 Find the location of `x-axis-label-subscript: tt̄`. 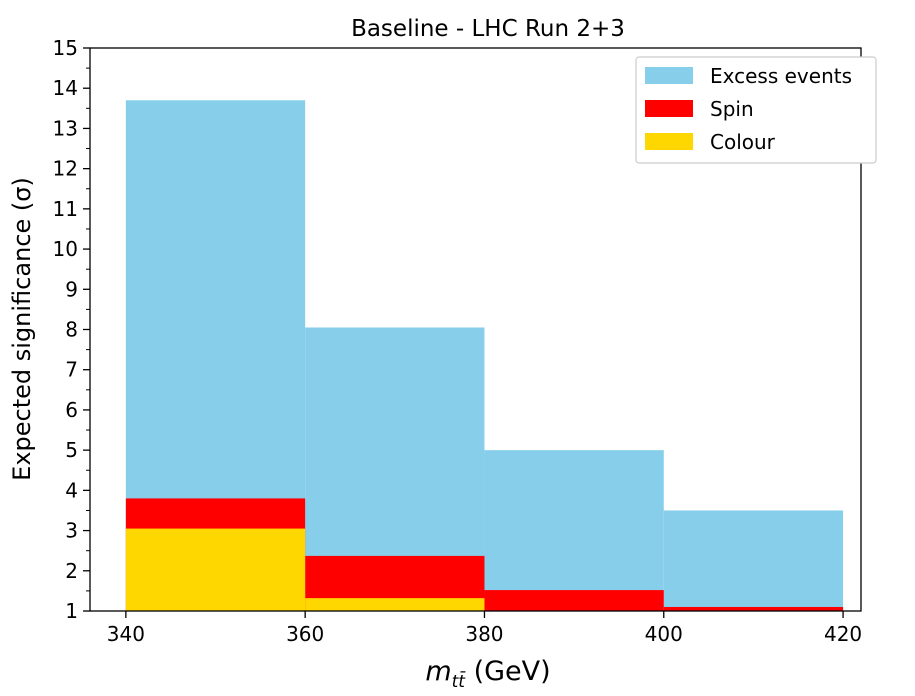

x-axis-label-subscript: tt̄ is located at coordinates (459, 681).